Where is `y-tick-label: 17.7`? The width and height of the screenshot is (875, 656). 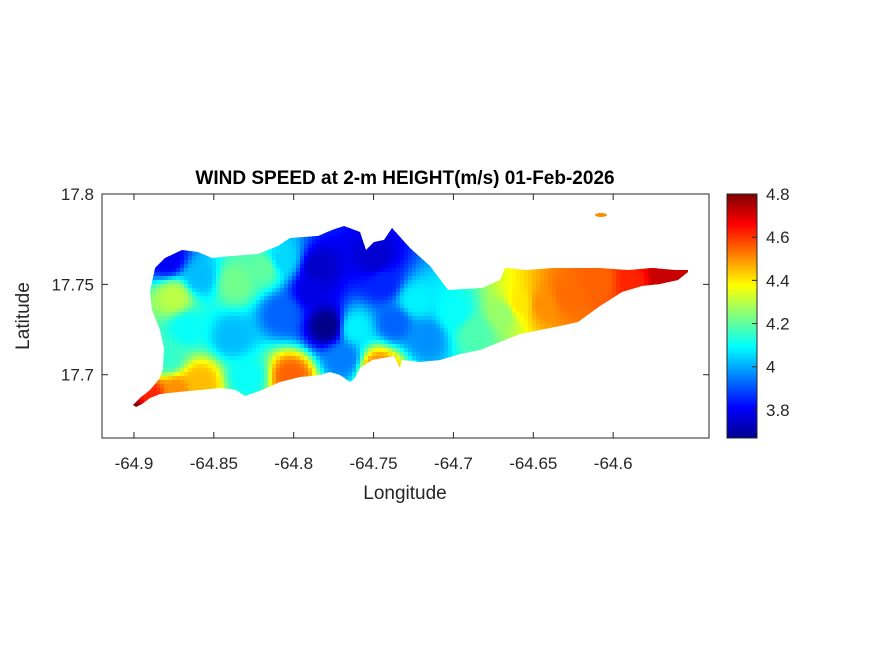 y-tick-label: 17.7 is located at coordinates (77, 375).